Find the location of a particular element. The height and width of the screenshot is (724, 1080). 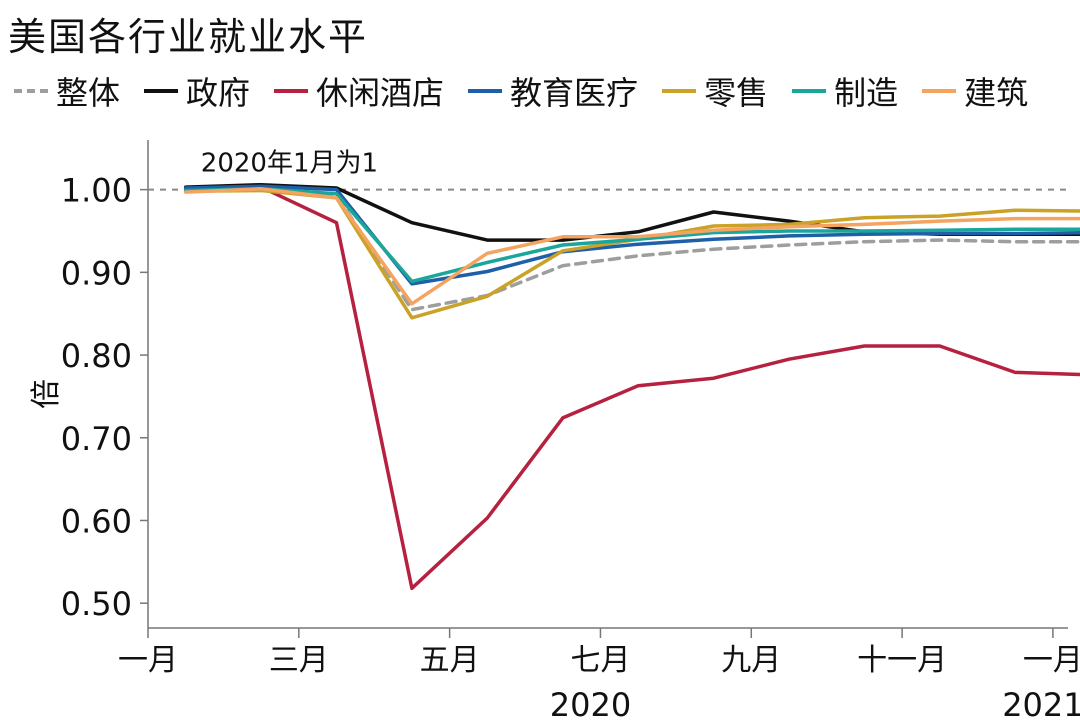

legend-label: 整体 is located at coordinates (88, 93).